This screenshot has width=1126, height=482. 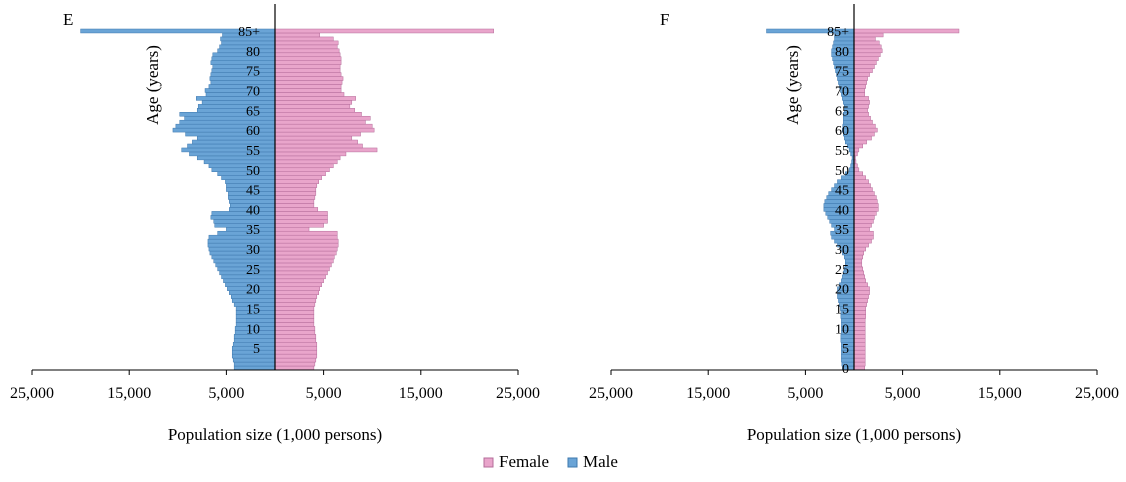 What do you see at coordinates (275, 434) in the screenshot?
I see `x-axis-title: Population size (1,000 persons)` at bounding box center [275, 434].